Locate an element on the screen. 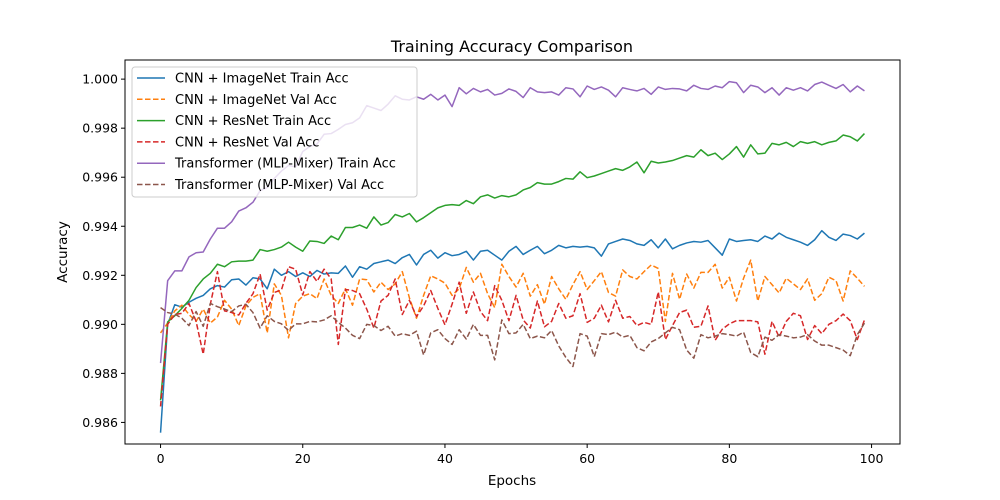 The height and width of the screenshot is (500, 1000). x-axis: 0 20 40 60 80 100 is located at coordinates (520, 455).